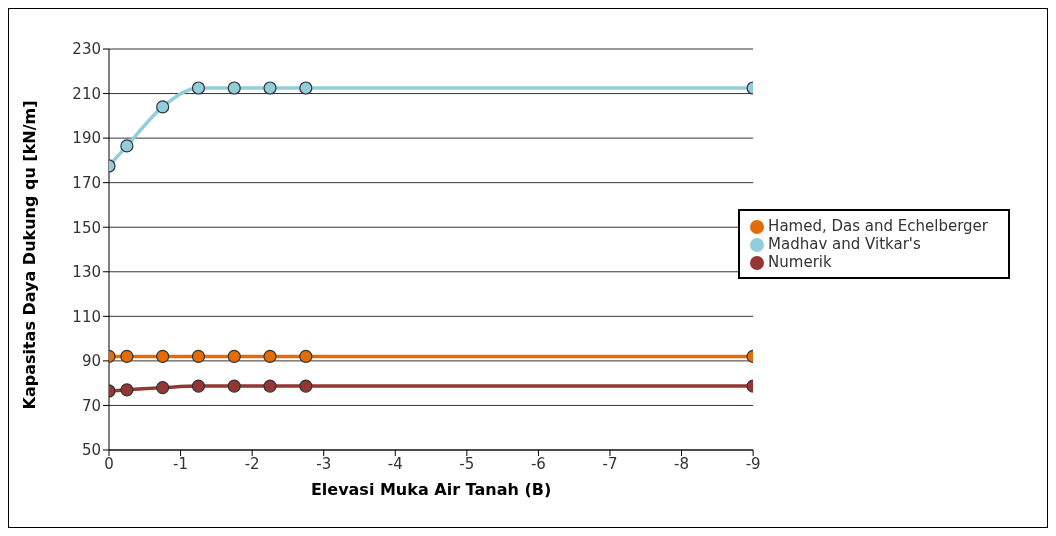  What do you see at coordinates (91, 450) in the screenshot?
I see `y-tick-label: 50` at bounding box center [91, 450].